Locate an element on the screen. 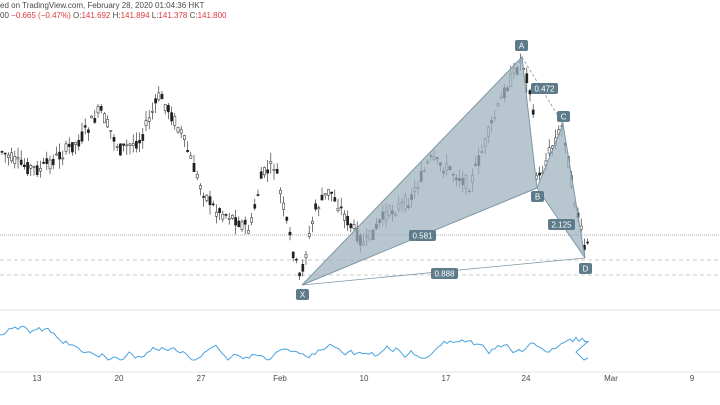  ratio-bd-box is located at coordinates (561, 224).